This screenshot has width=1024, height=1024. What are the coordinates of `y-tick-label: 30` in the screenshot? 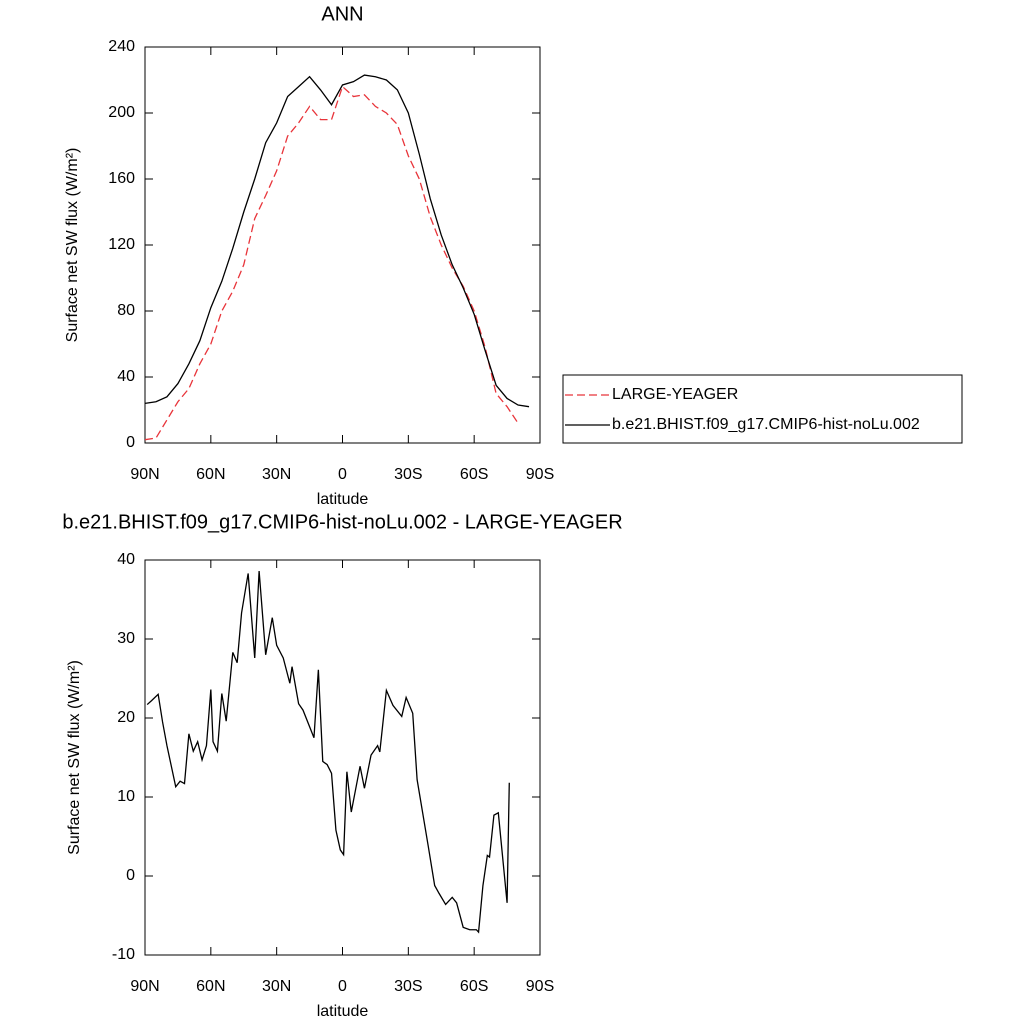 It's located at (126, 638).